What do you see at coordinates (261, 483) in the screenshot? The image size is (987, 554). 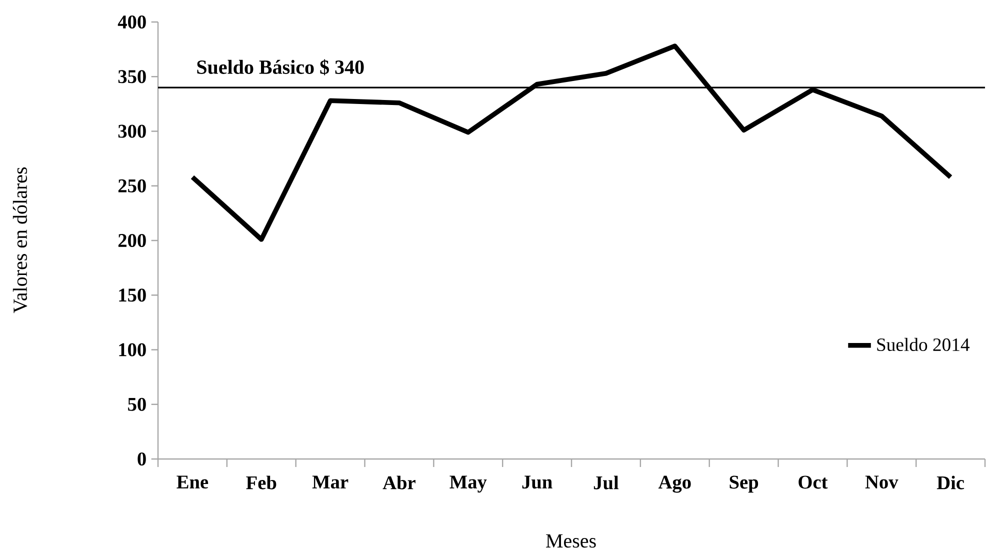 I see `x-tick-label: Feb` at bounding box center [261, 483].